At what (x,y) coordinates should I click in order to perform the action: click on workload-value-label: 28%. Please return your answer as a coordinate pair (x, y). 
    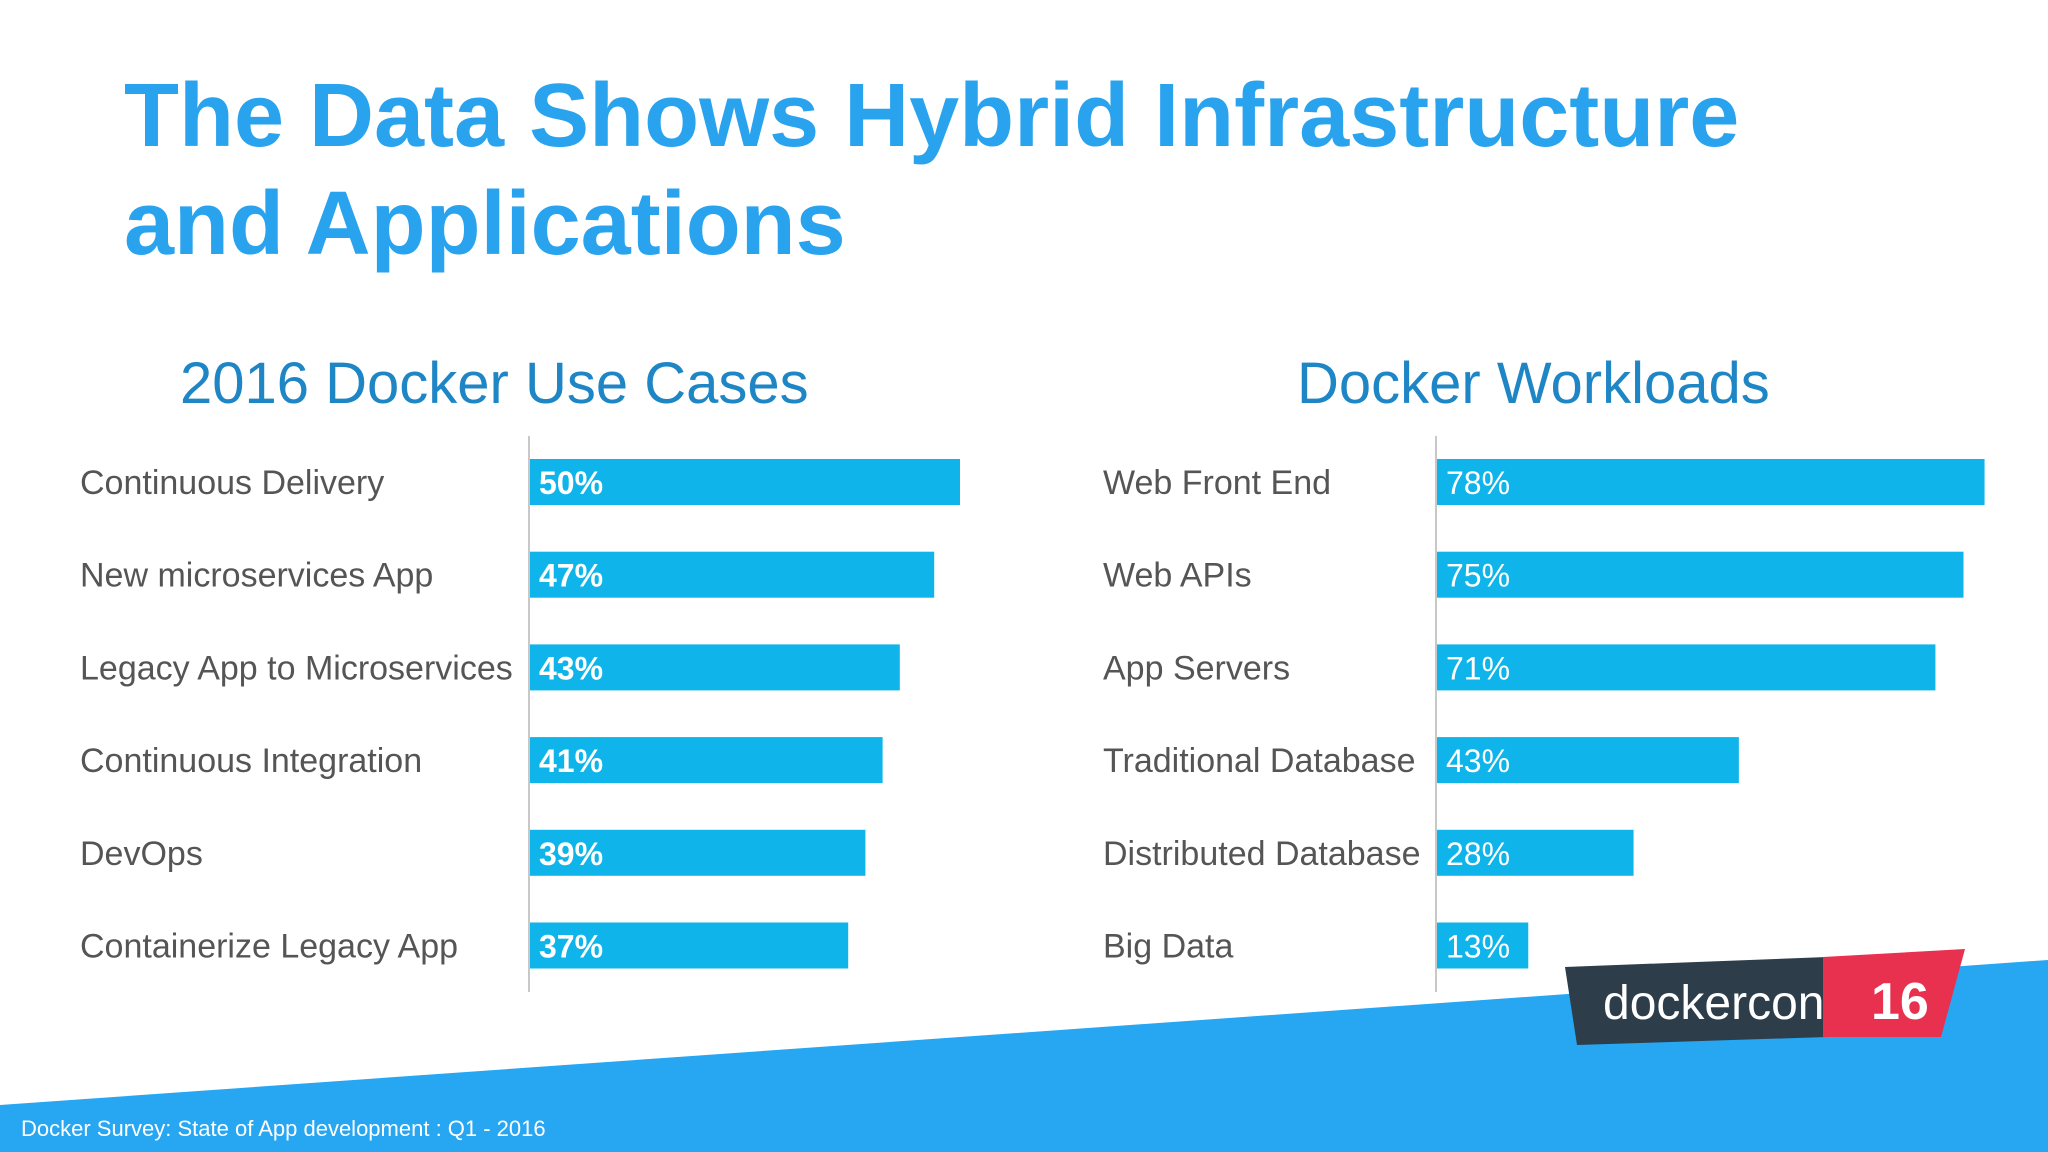
    Looking at the image, I should click on (1478, 854).